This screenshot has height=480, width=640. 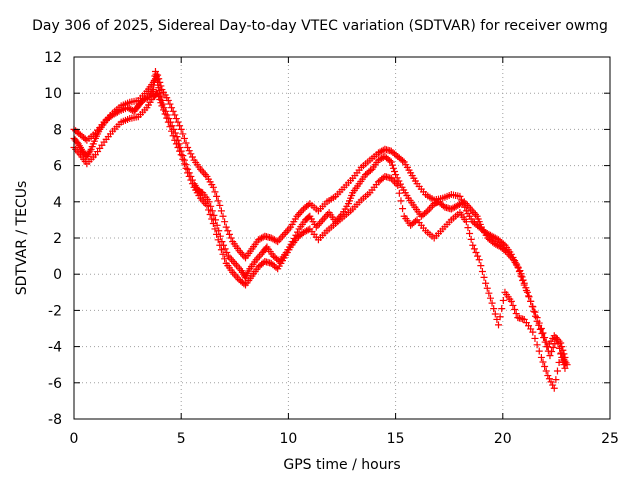 I want to click on y-tick-label: 6, so click(x=57, y=167).